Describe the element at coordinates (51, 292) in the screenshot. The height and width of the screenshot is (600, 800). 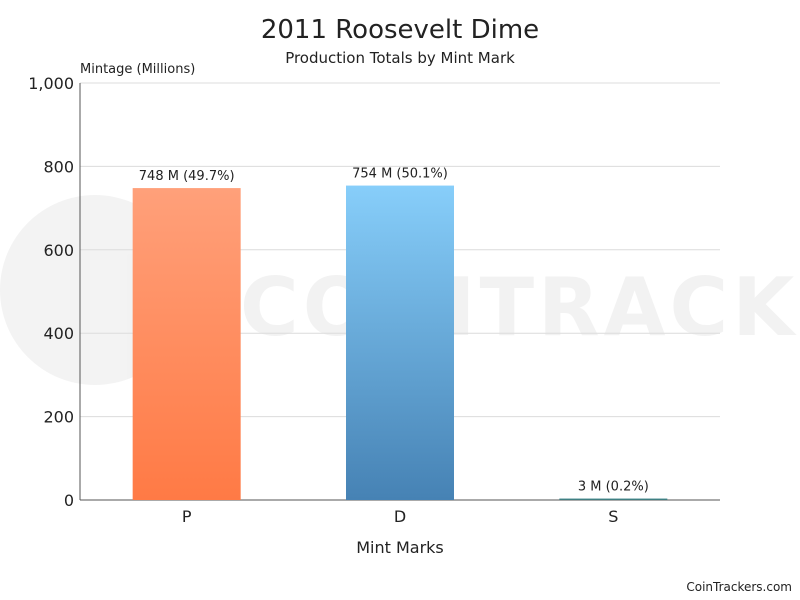
I see `y-axis-ticks: 0 200 400 600 800 1,000` at that location.